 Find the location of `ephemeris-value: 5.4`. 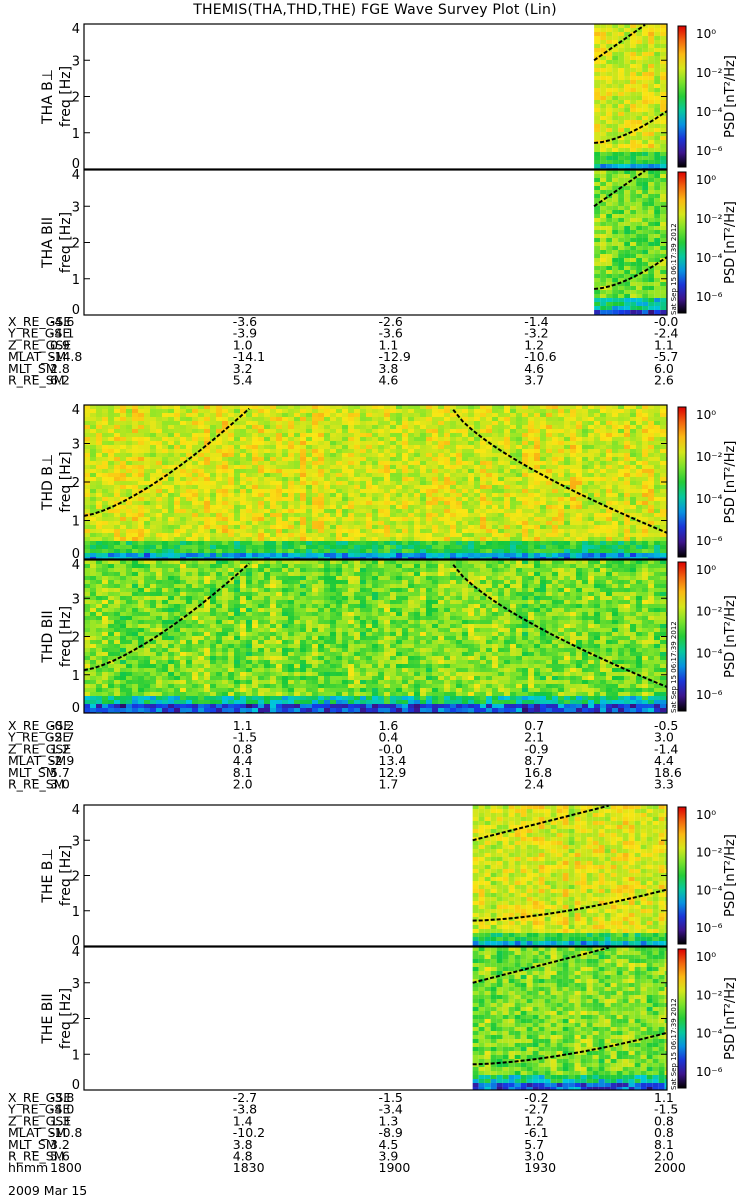

ephemeris-value: 5.4 is located at coordinates (243, 380).